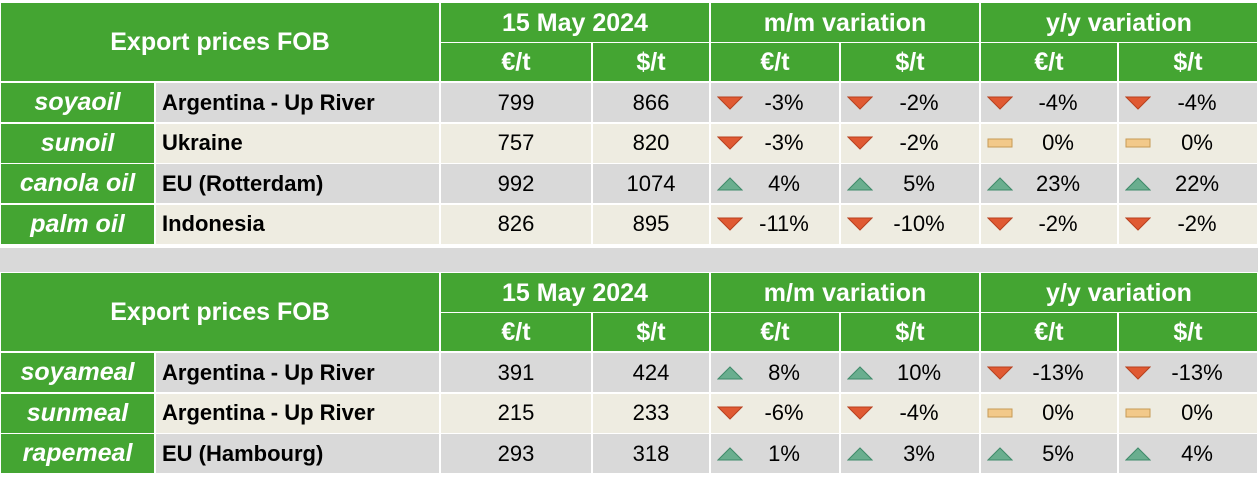 The height and width of the screenshot is (478, 1258). I want to click on product-text: sunmeal, so click(77, 412).